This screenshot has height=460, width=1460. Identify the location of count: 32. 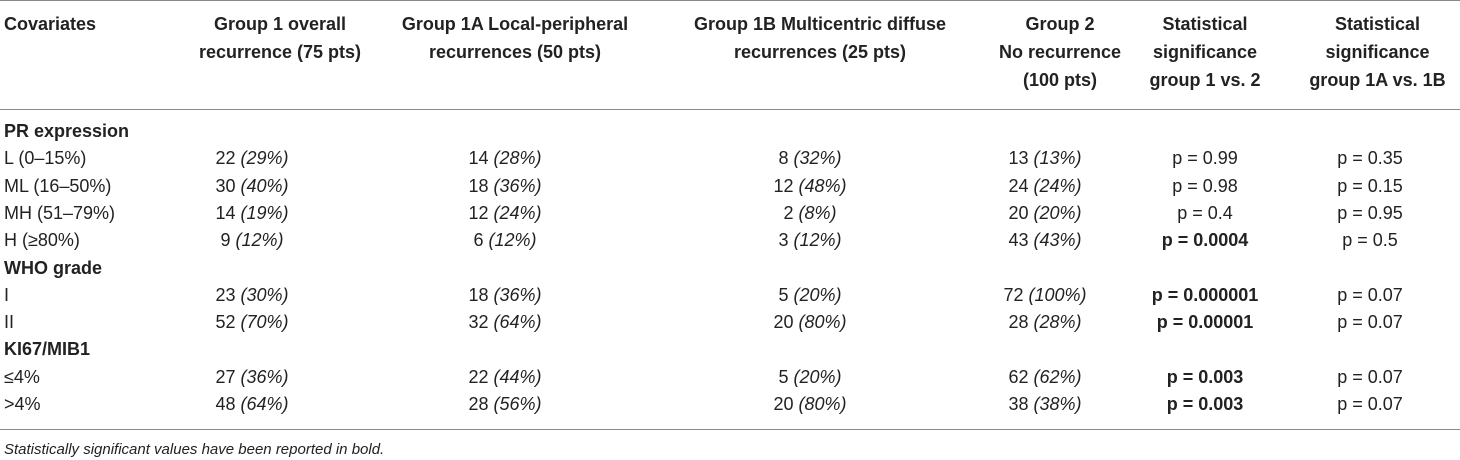
(478, 322).